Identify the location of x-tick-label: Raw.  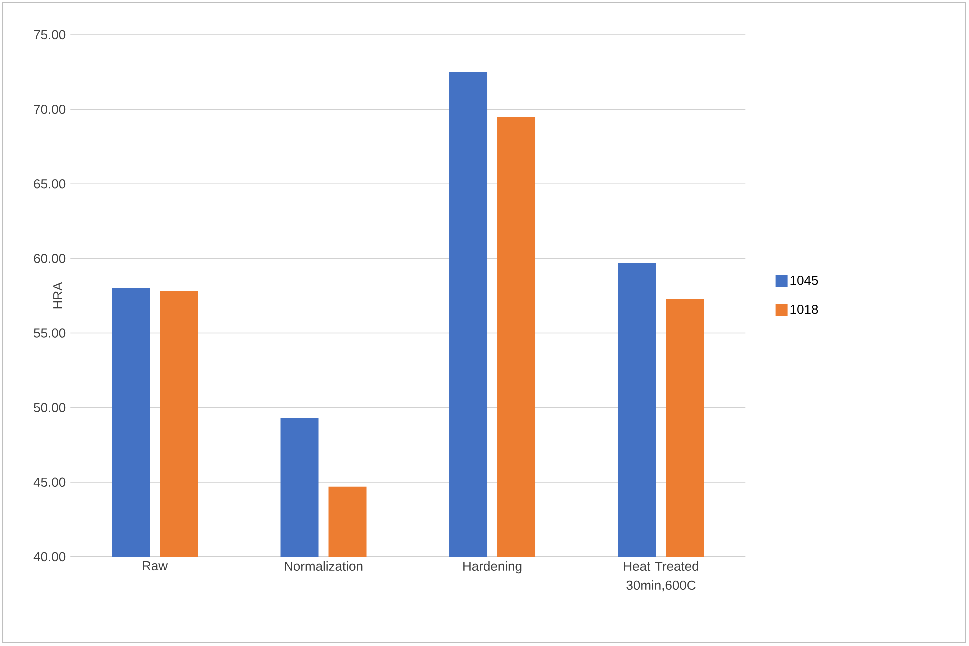
(155, 566).